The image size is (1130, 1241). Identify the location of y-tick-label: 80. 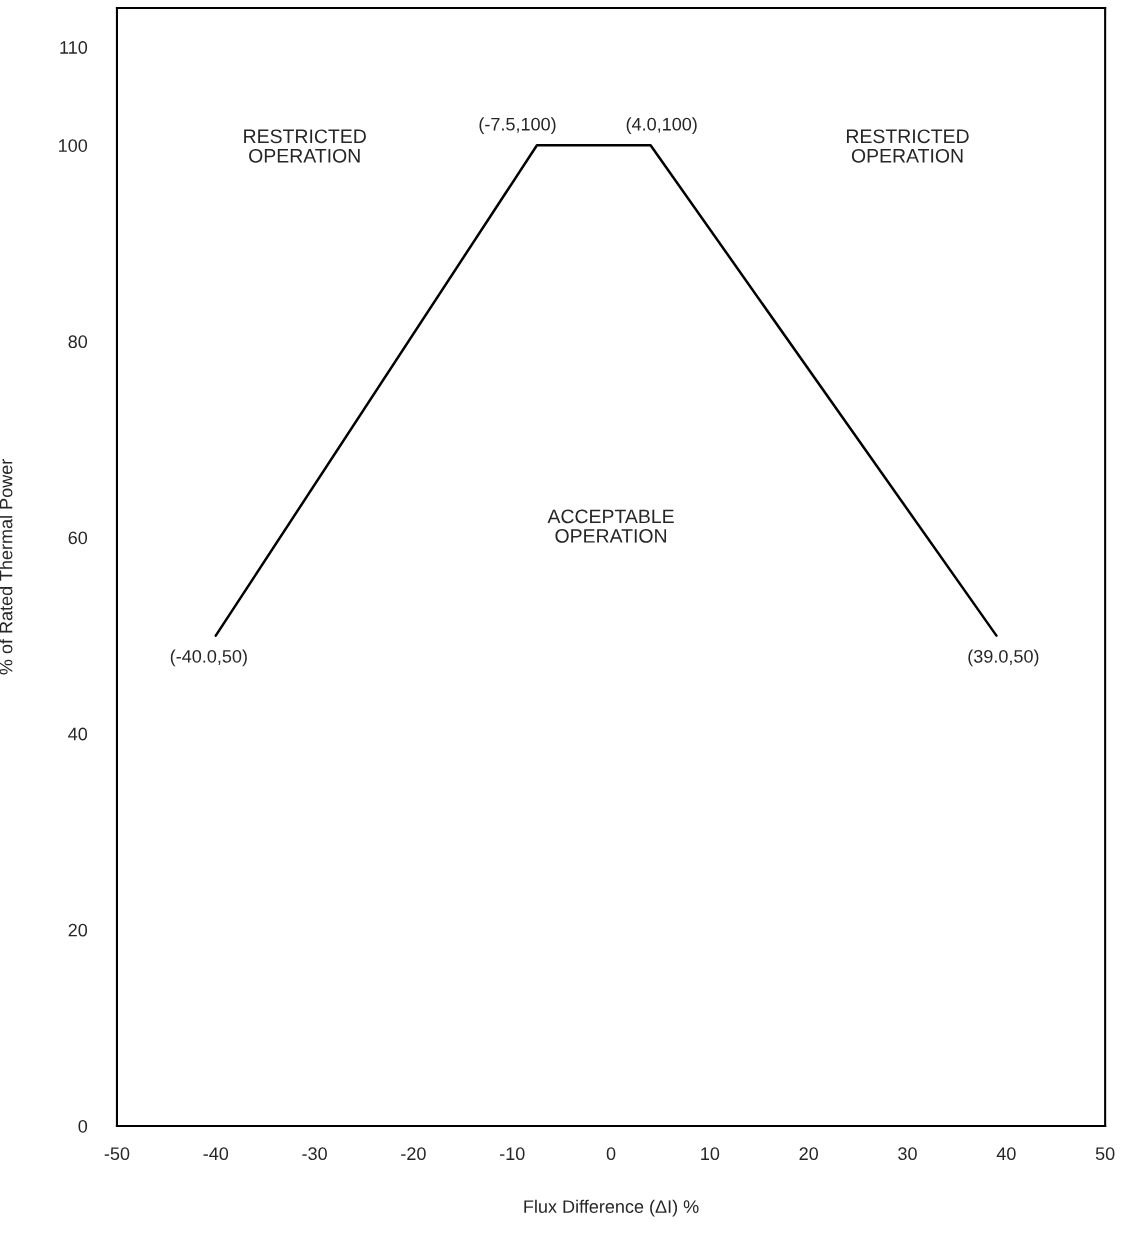
(78, 342).